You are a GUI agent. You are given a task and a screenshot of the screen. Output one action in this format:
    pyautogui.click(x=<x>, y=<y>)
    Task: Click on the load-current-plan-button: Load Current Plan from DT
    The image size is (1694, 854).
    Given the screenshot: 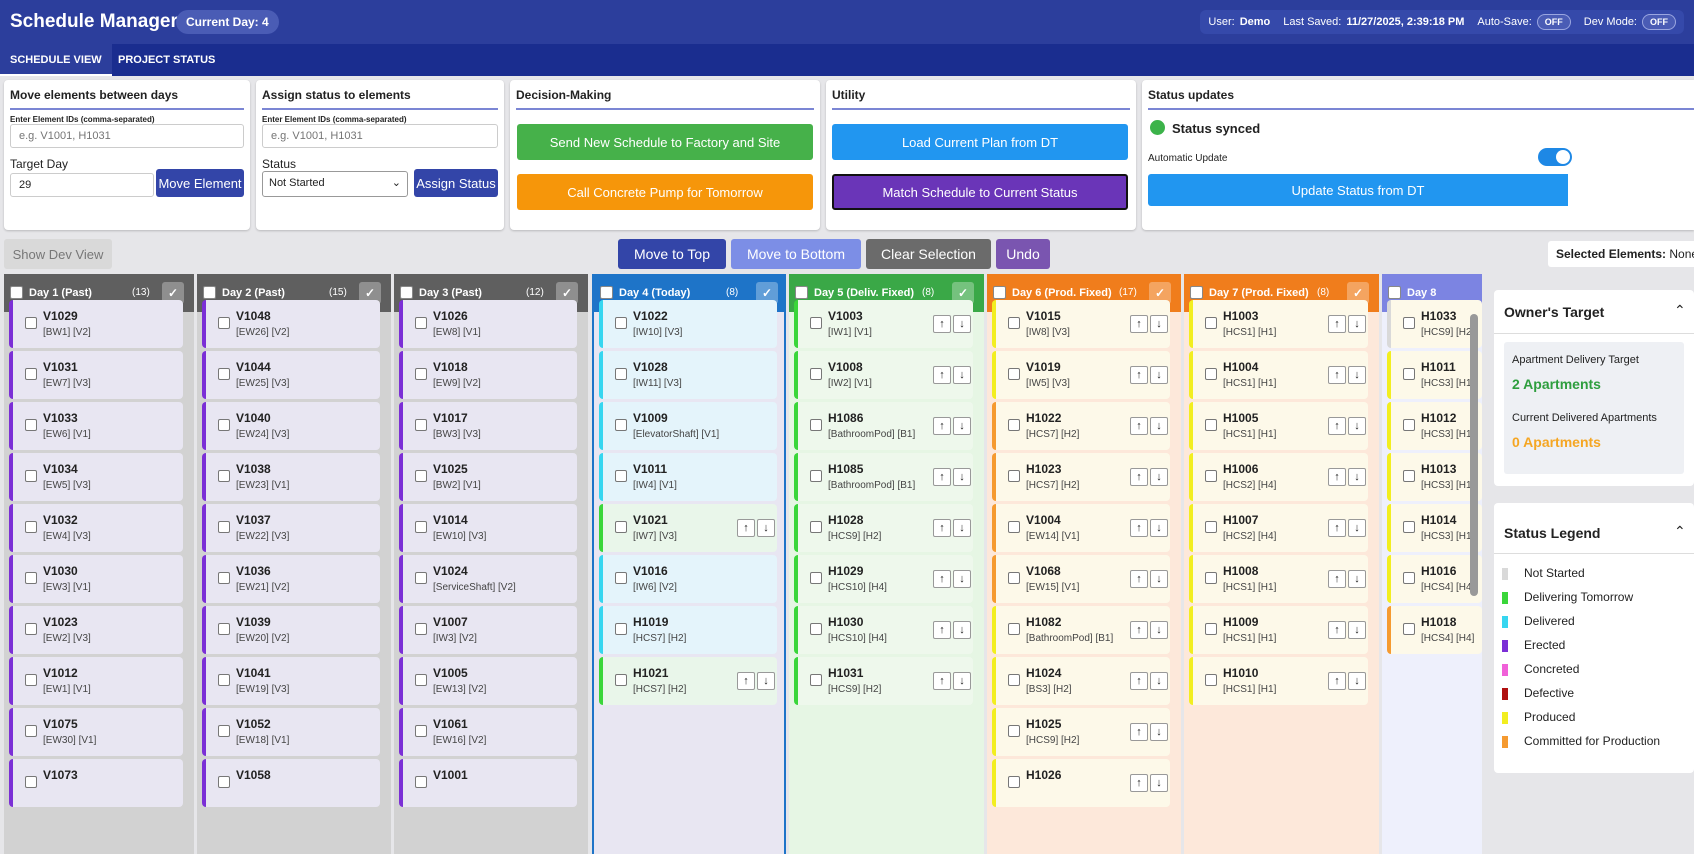 What is the action you would take?
    pyautogui.click(x=980, y=142)
    